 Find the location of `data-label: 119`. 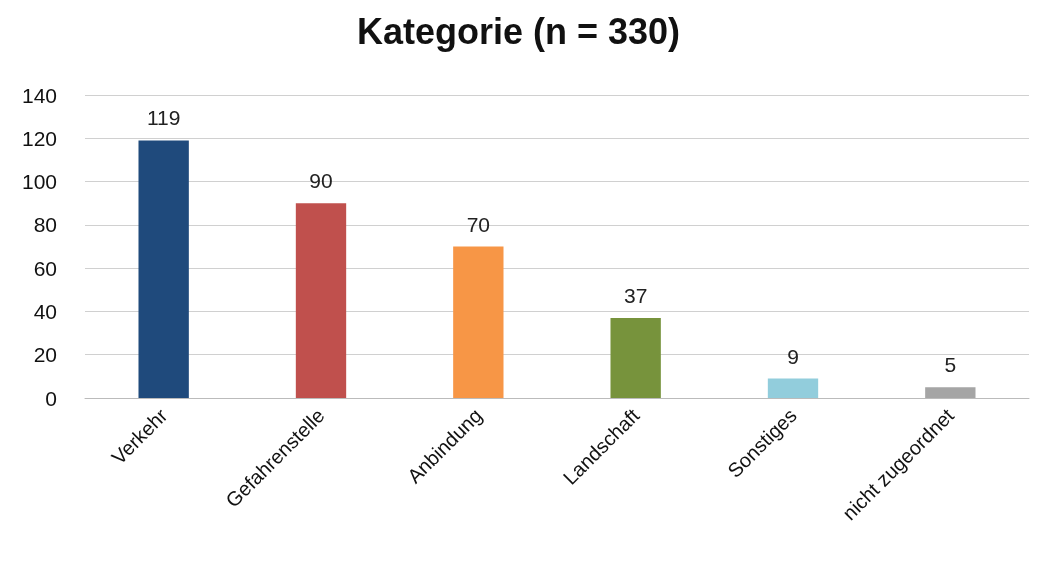

data-label: 119 is located at coordinates (163, 118).